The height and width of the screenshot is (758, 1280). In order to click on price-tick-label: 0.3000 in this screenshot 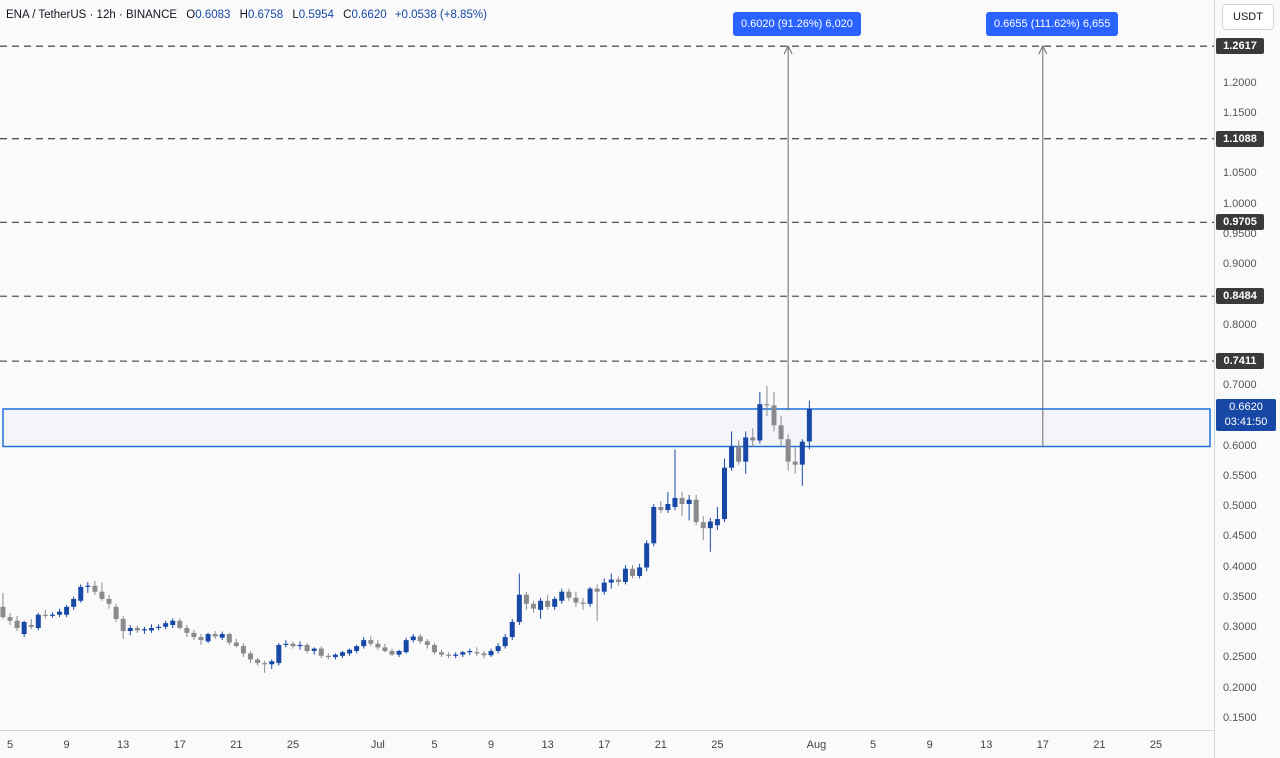, I will do `click(1240, 627)`.